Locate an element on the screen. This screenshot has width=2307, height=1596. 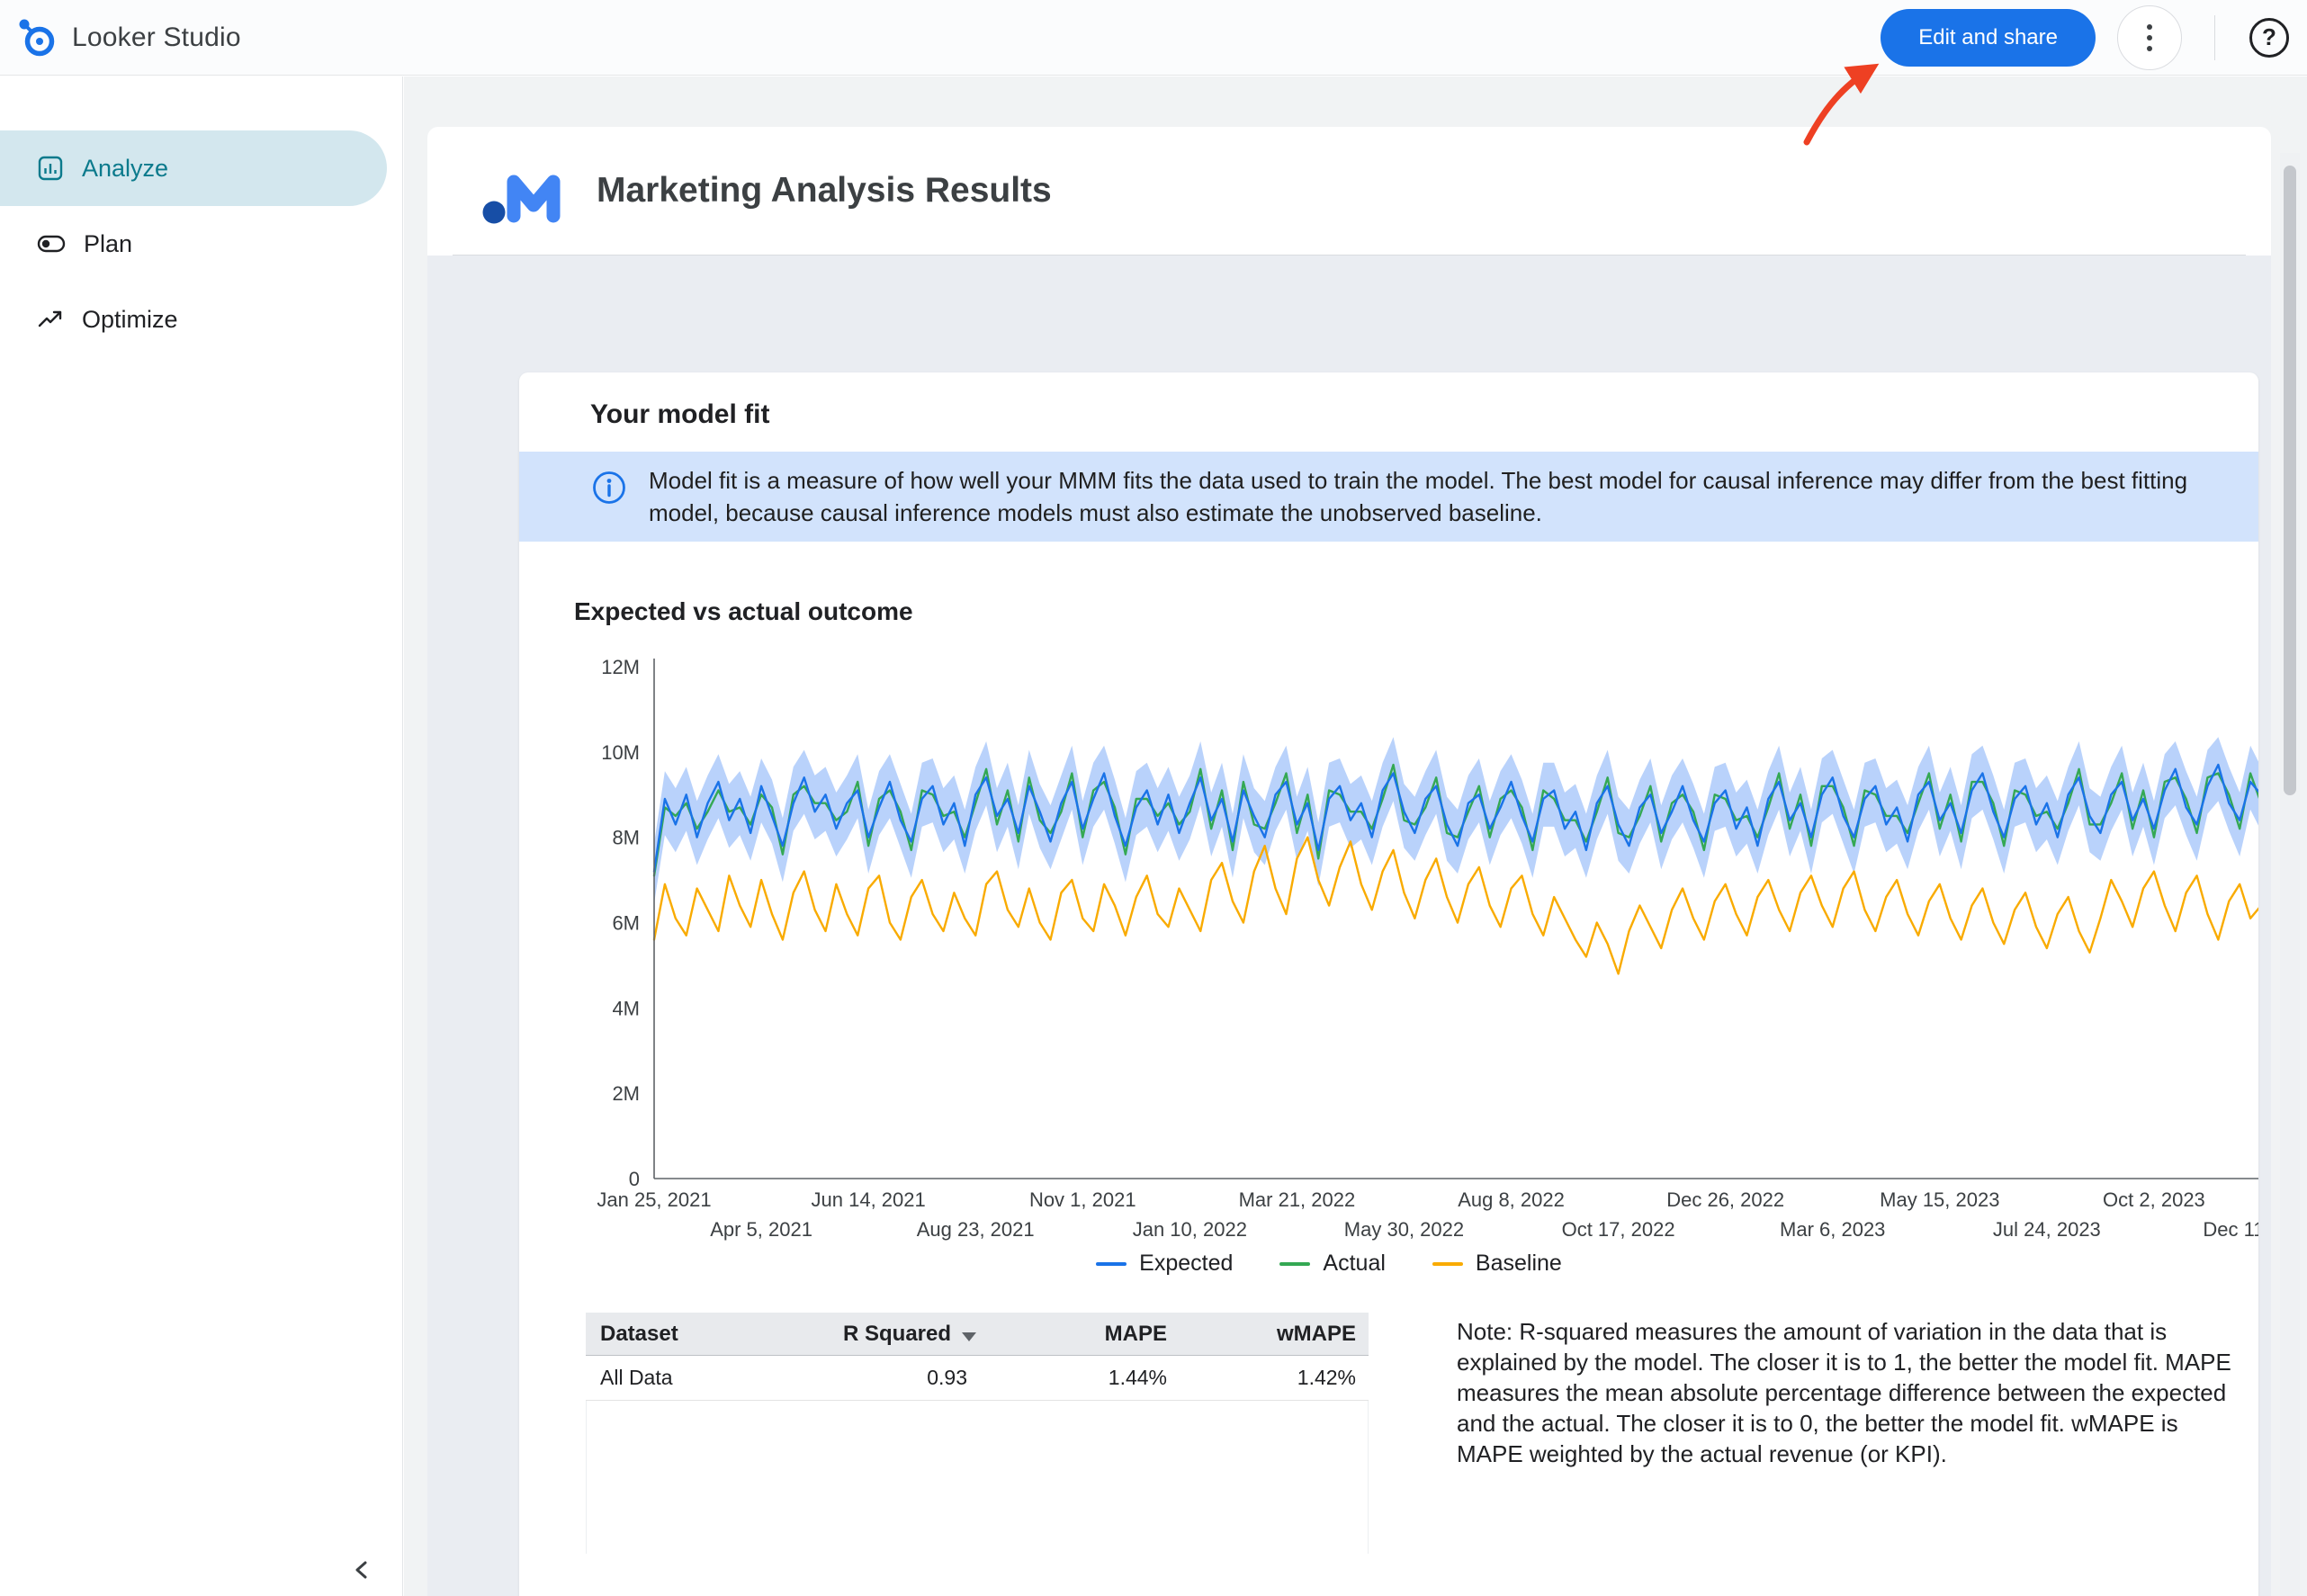
kebab-icon is located at coordinates (2150, 26).